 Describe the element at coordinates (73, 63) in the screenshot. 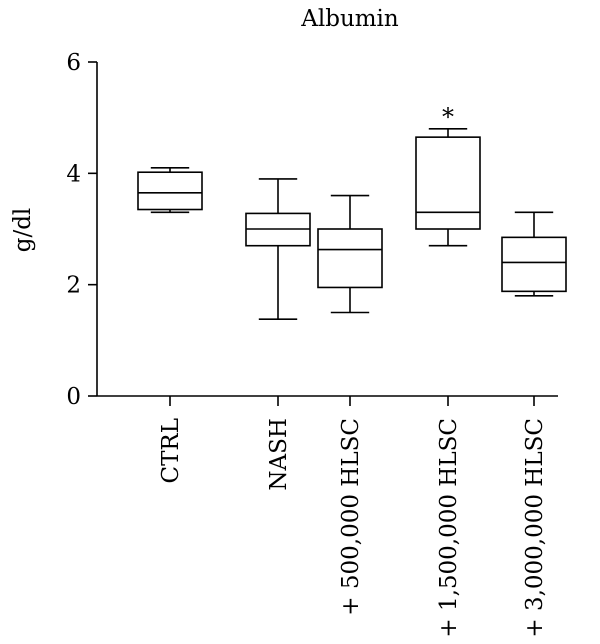

I see `y-tick-label: 6` at that location.